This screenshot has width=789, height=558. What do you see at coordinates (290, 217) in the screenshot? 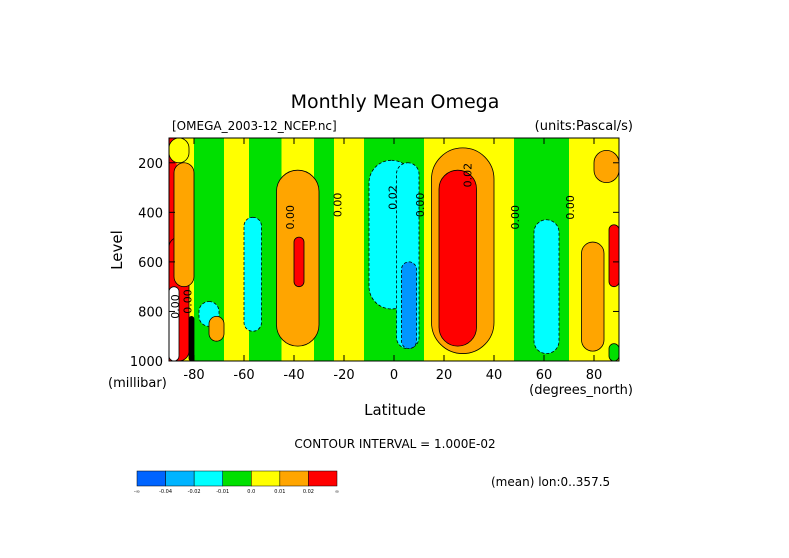
I see `contour-label-0: 0.00` at bounding box center [290, 217].